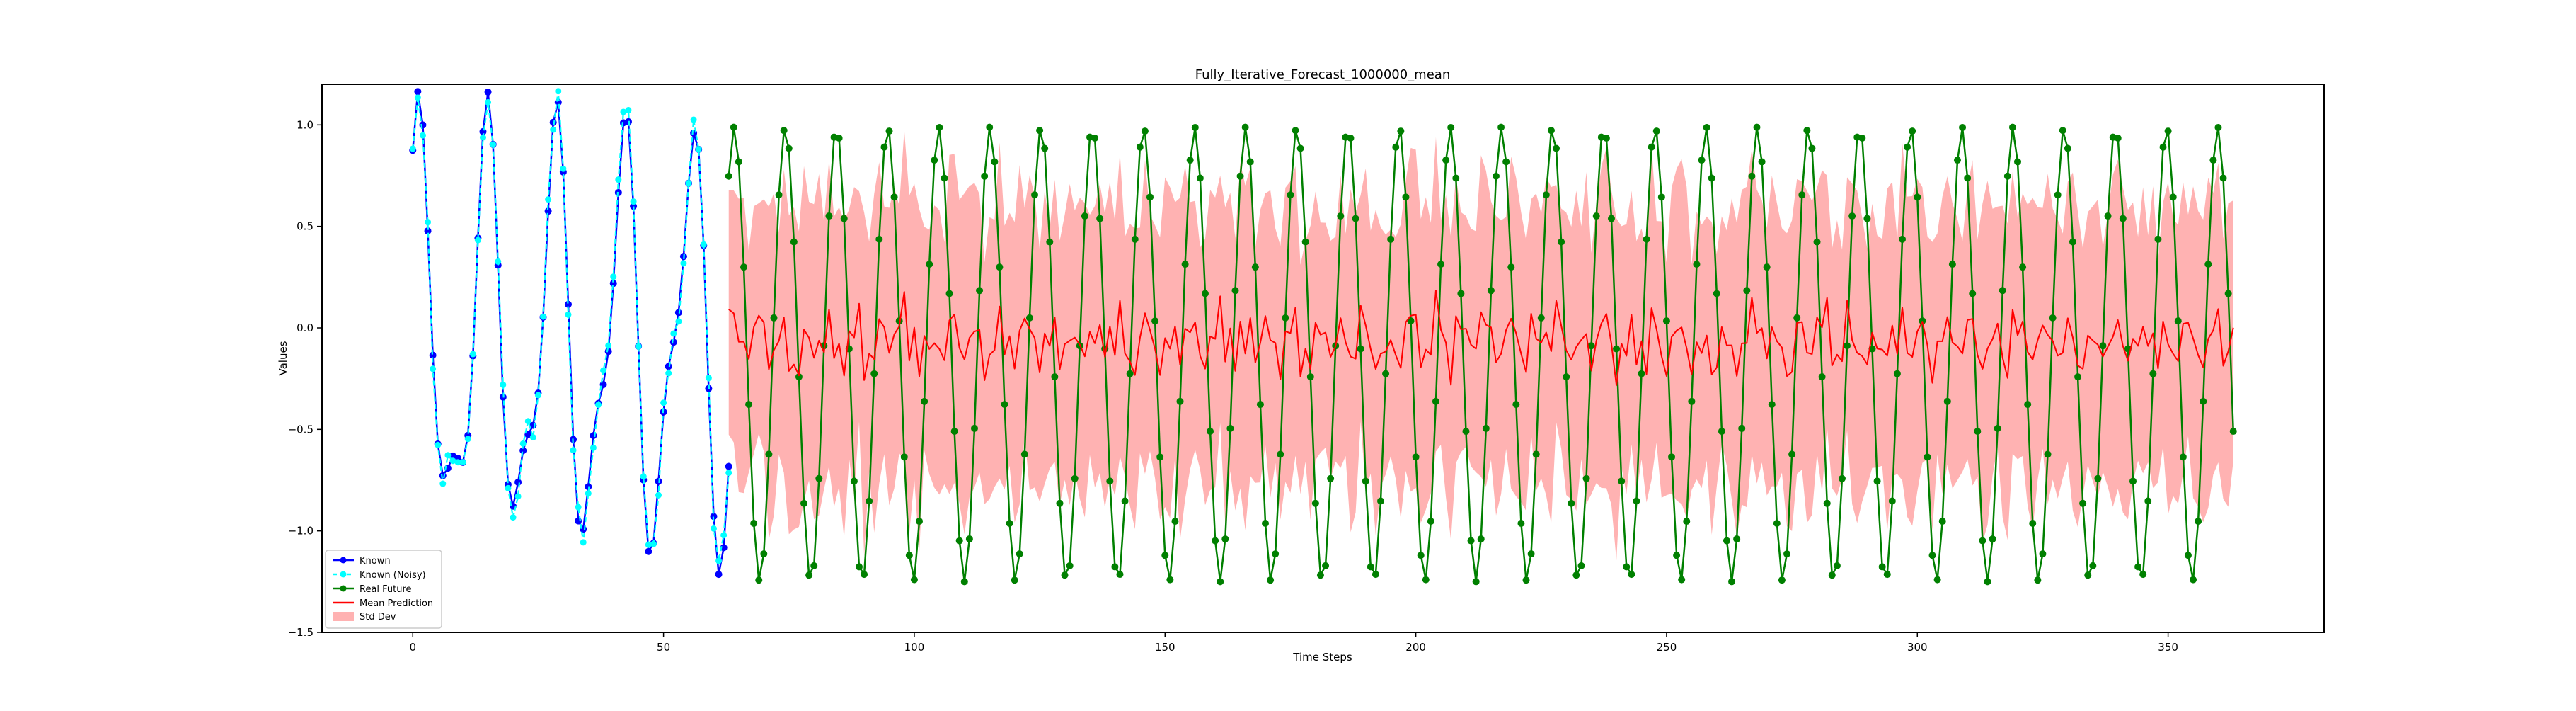  What do you see at coordinates (915, 647) in the screenshot?
I see `x-tick-label: 100` at bounding box center [915, 647].